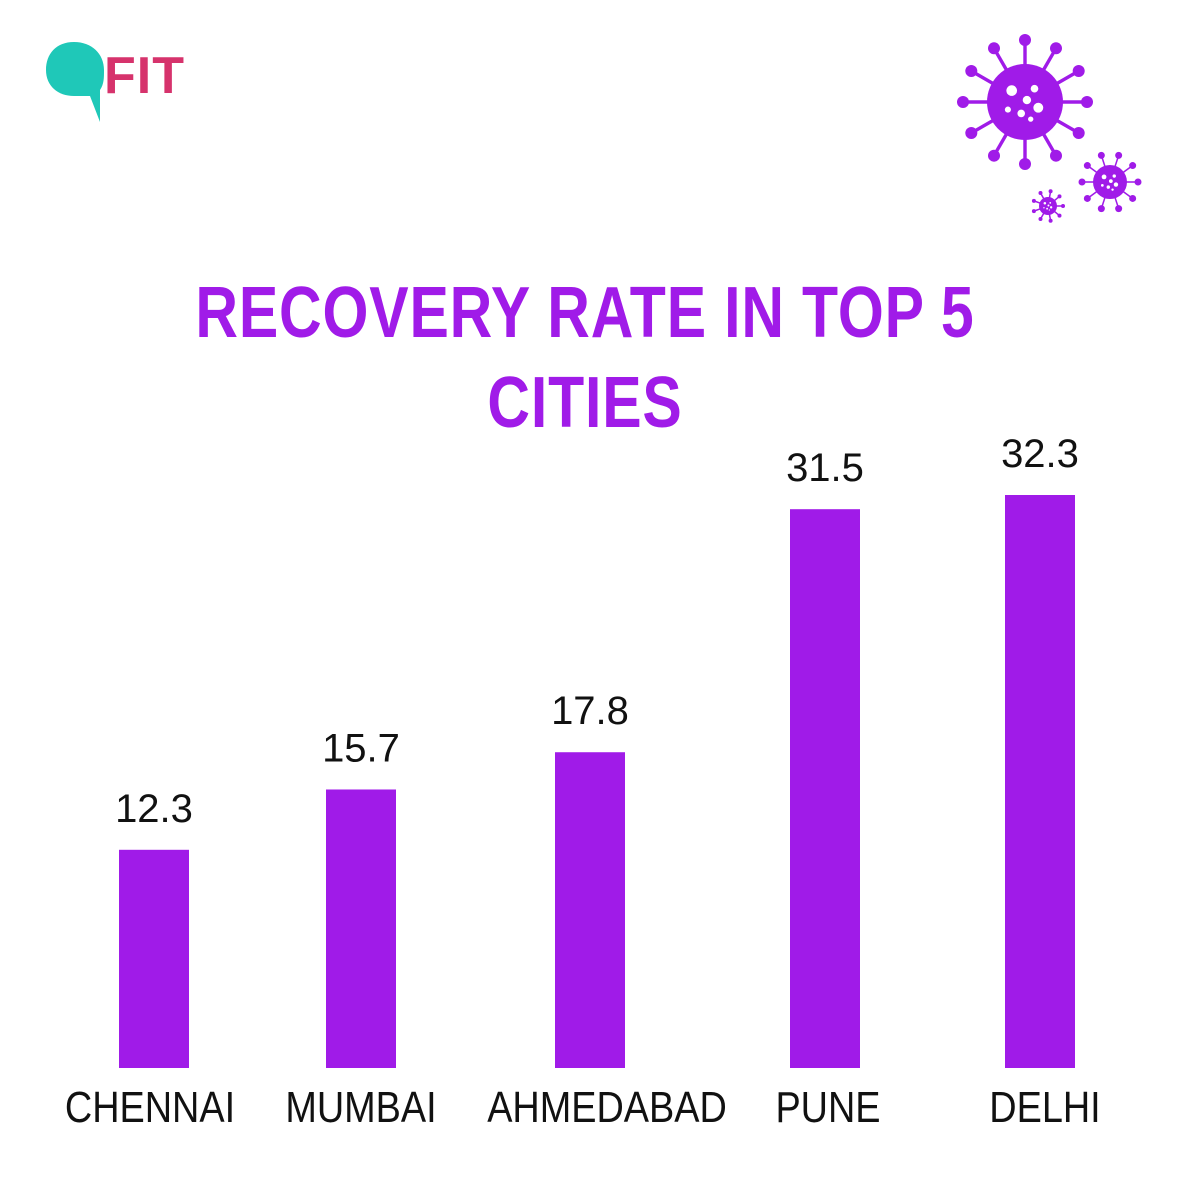  I want to click on value-label-ahmedabad: 17.8, so click(590, 711).